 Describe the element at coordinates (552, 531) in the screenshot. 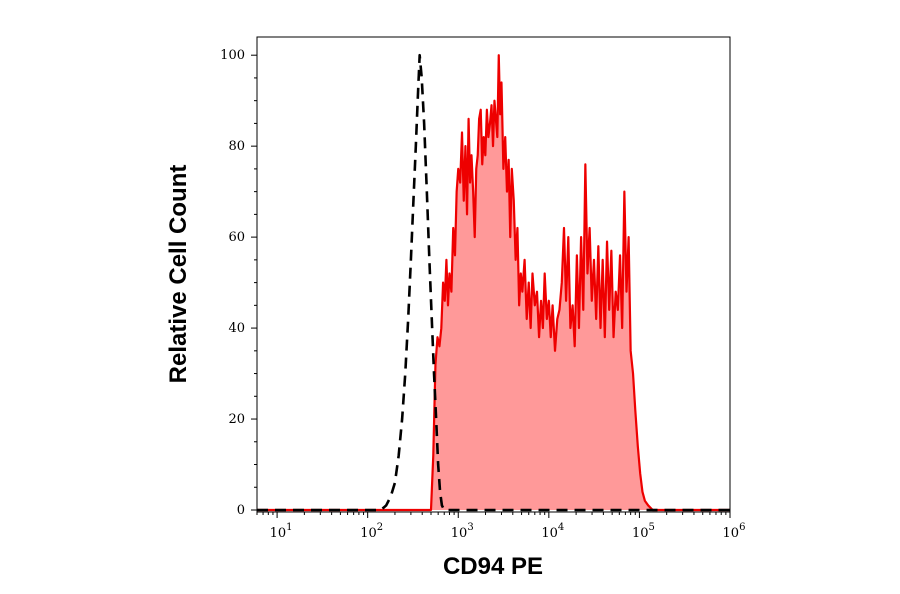

I see `x-tick-label: 10⁴` at that location.